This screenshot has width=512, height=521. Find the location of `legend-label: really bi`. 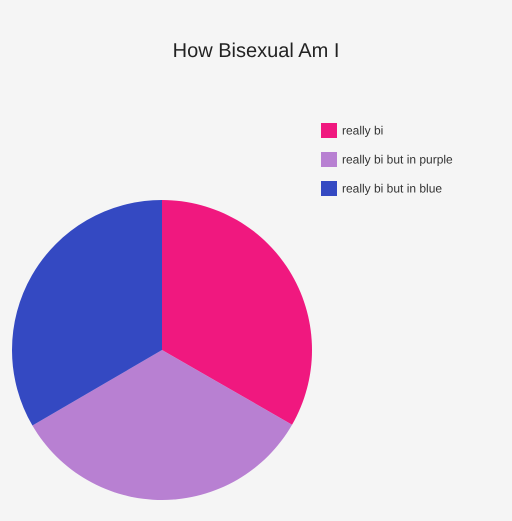

legend-label: really bi is located at coordinates (363, 131).